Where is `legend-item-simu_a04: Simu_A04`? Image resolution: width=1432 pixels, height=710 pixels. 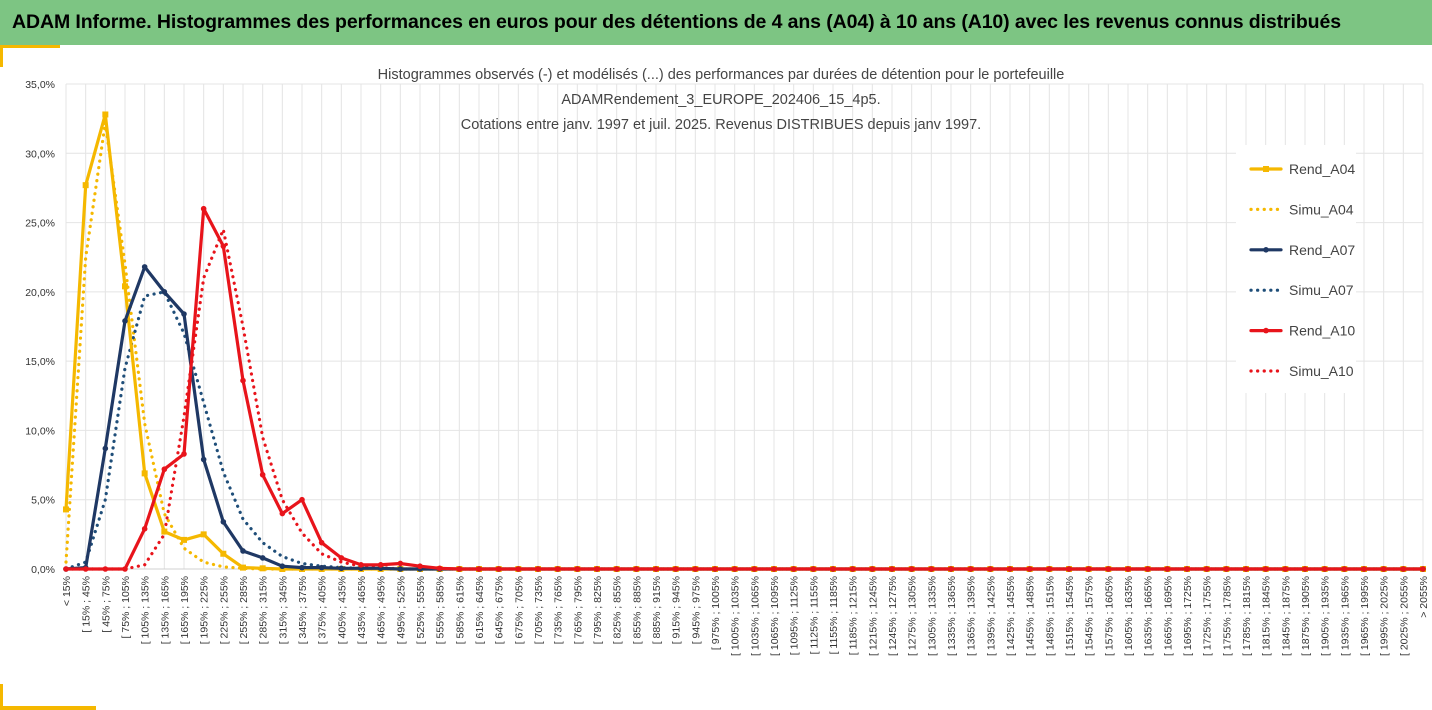 legend-item-simu_a04: Simu_A04 is located at coordinates (1301, 209).